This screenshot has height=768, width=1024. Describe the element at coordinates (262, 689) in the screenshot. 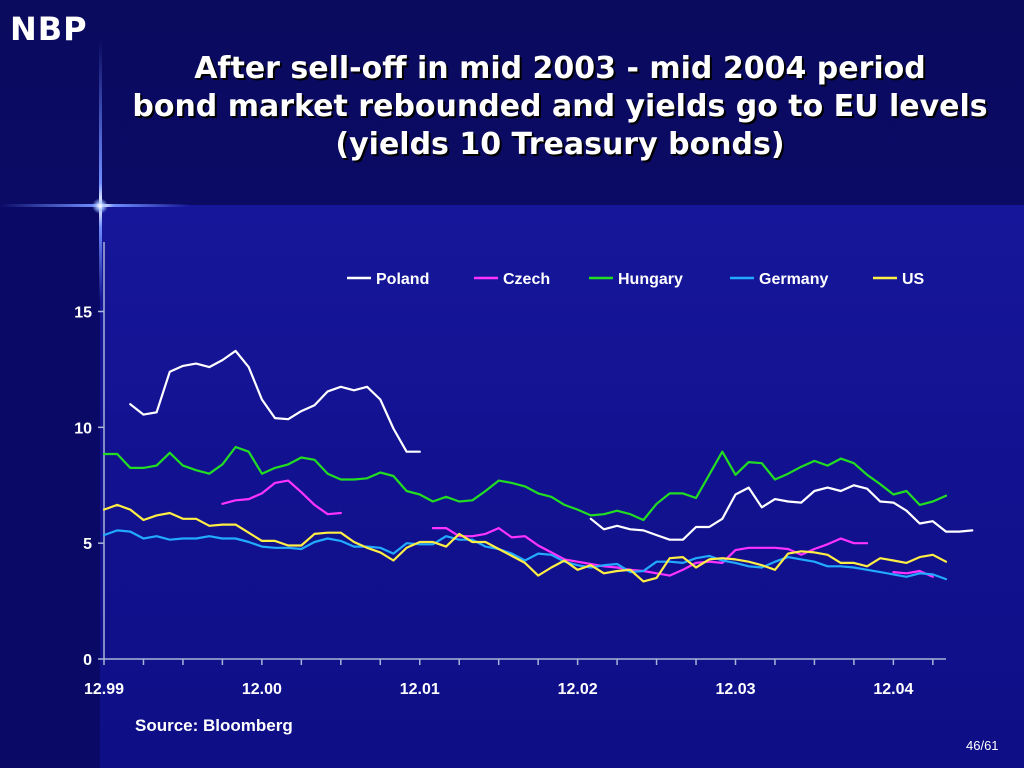

I see `x-tick-label: 12.00` at that location.